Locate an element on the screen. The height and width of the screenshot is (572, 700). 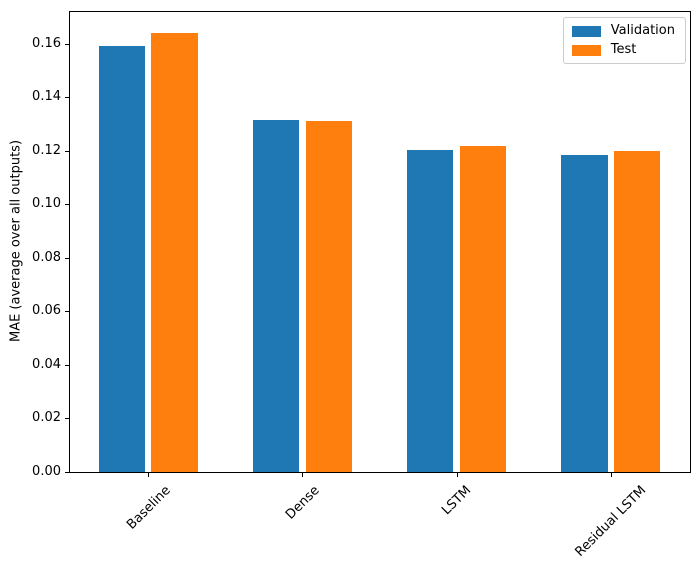
legend-swatch-validation is located at coordinates (586, 31).